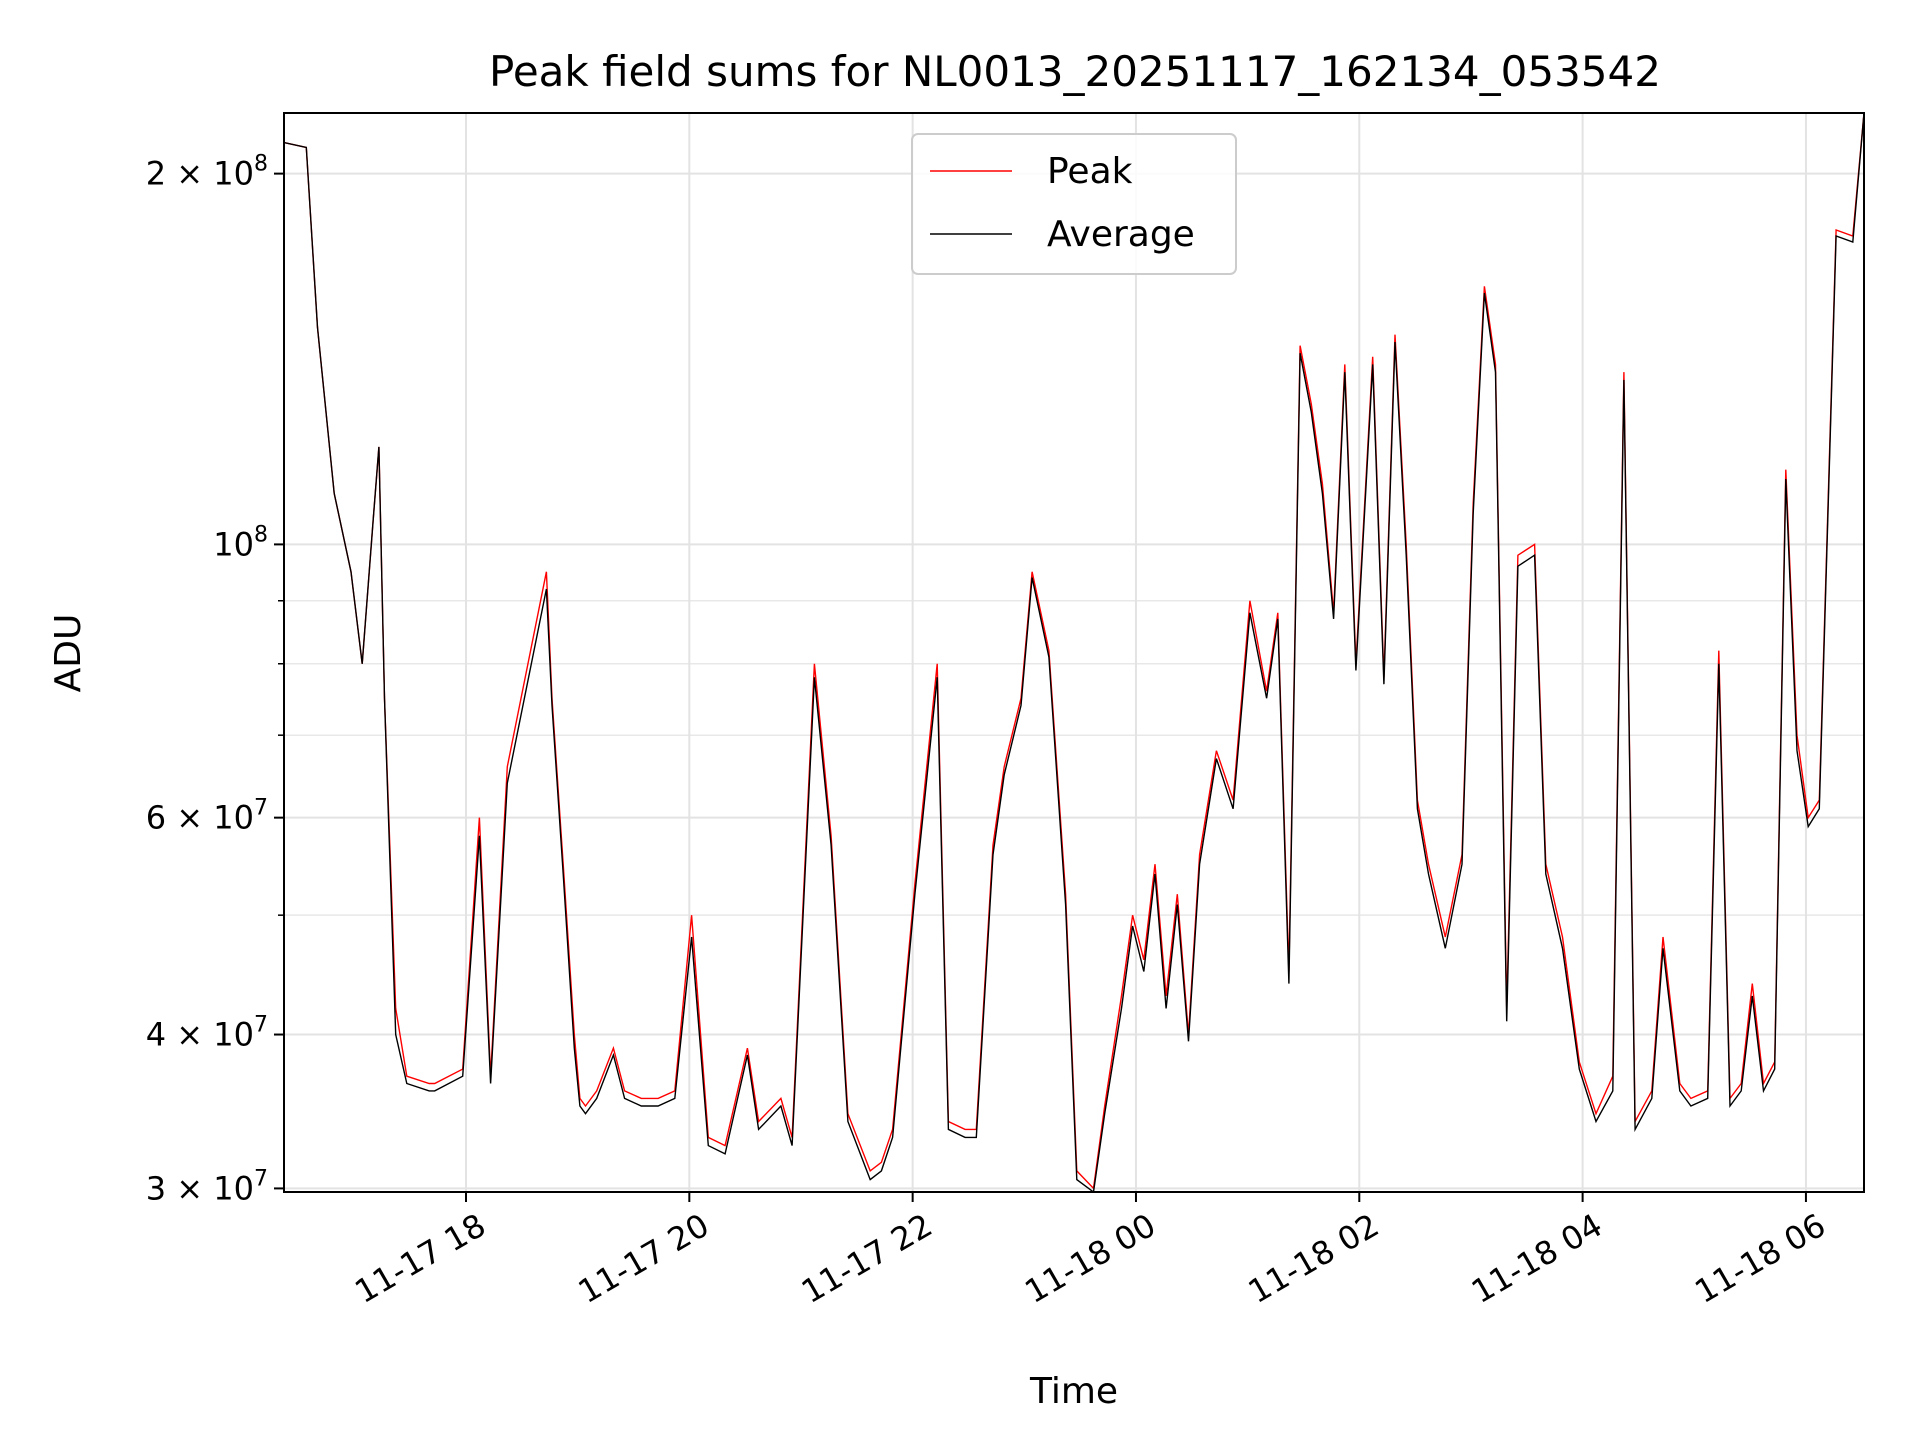  Describe the element at coordinates (644, 1258) in the screenshot. I see `x-tick-label: 11-17 20` at that location.